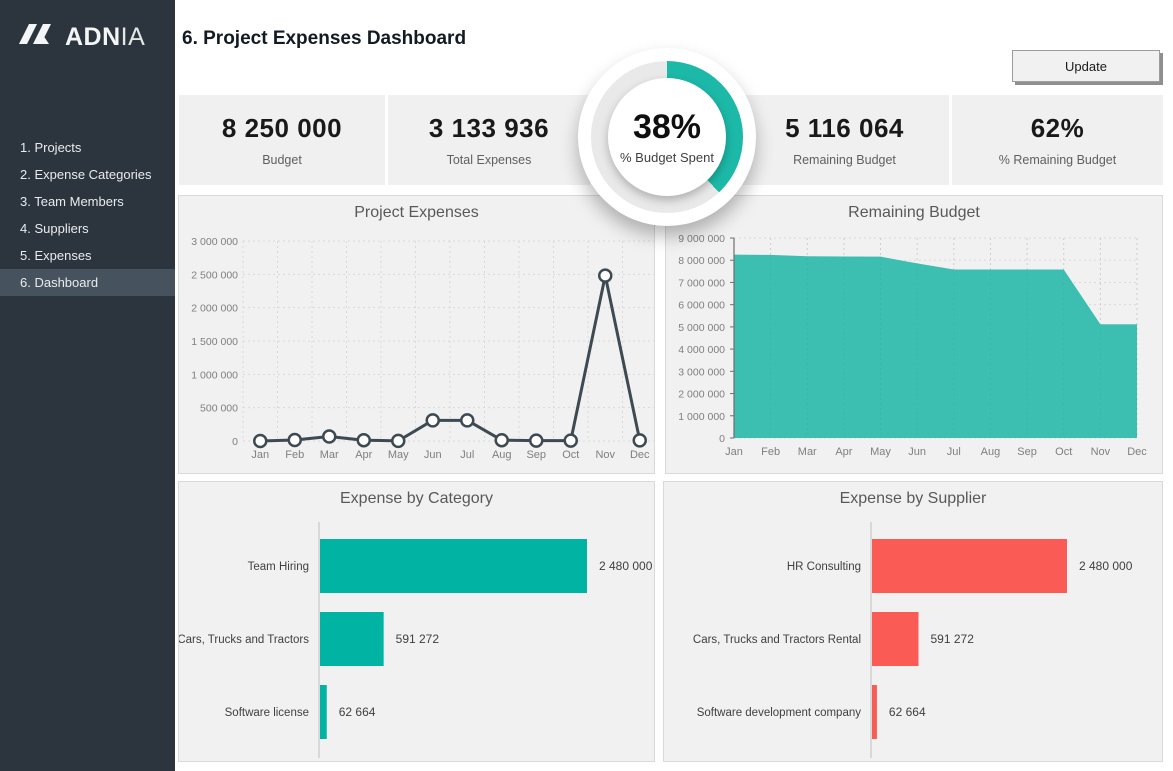 The width and height of the screenshot is (1173, 771). I want to click on svg-text: HR Consulting, so click(824, 567).